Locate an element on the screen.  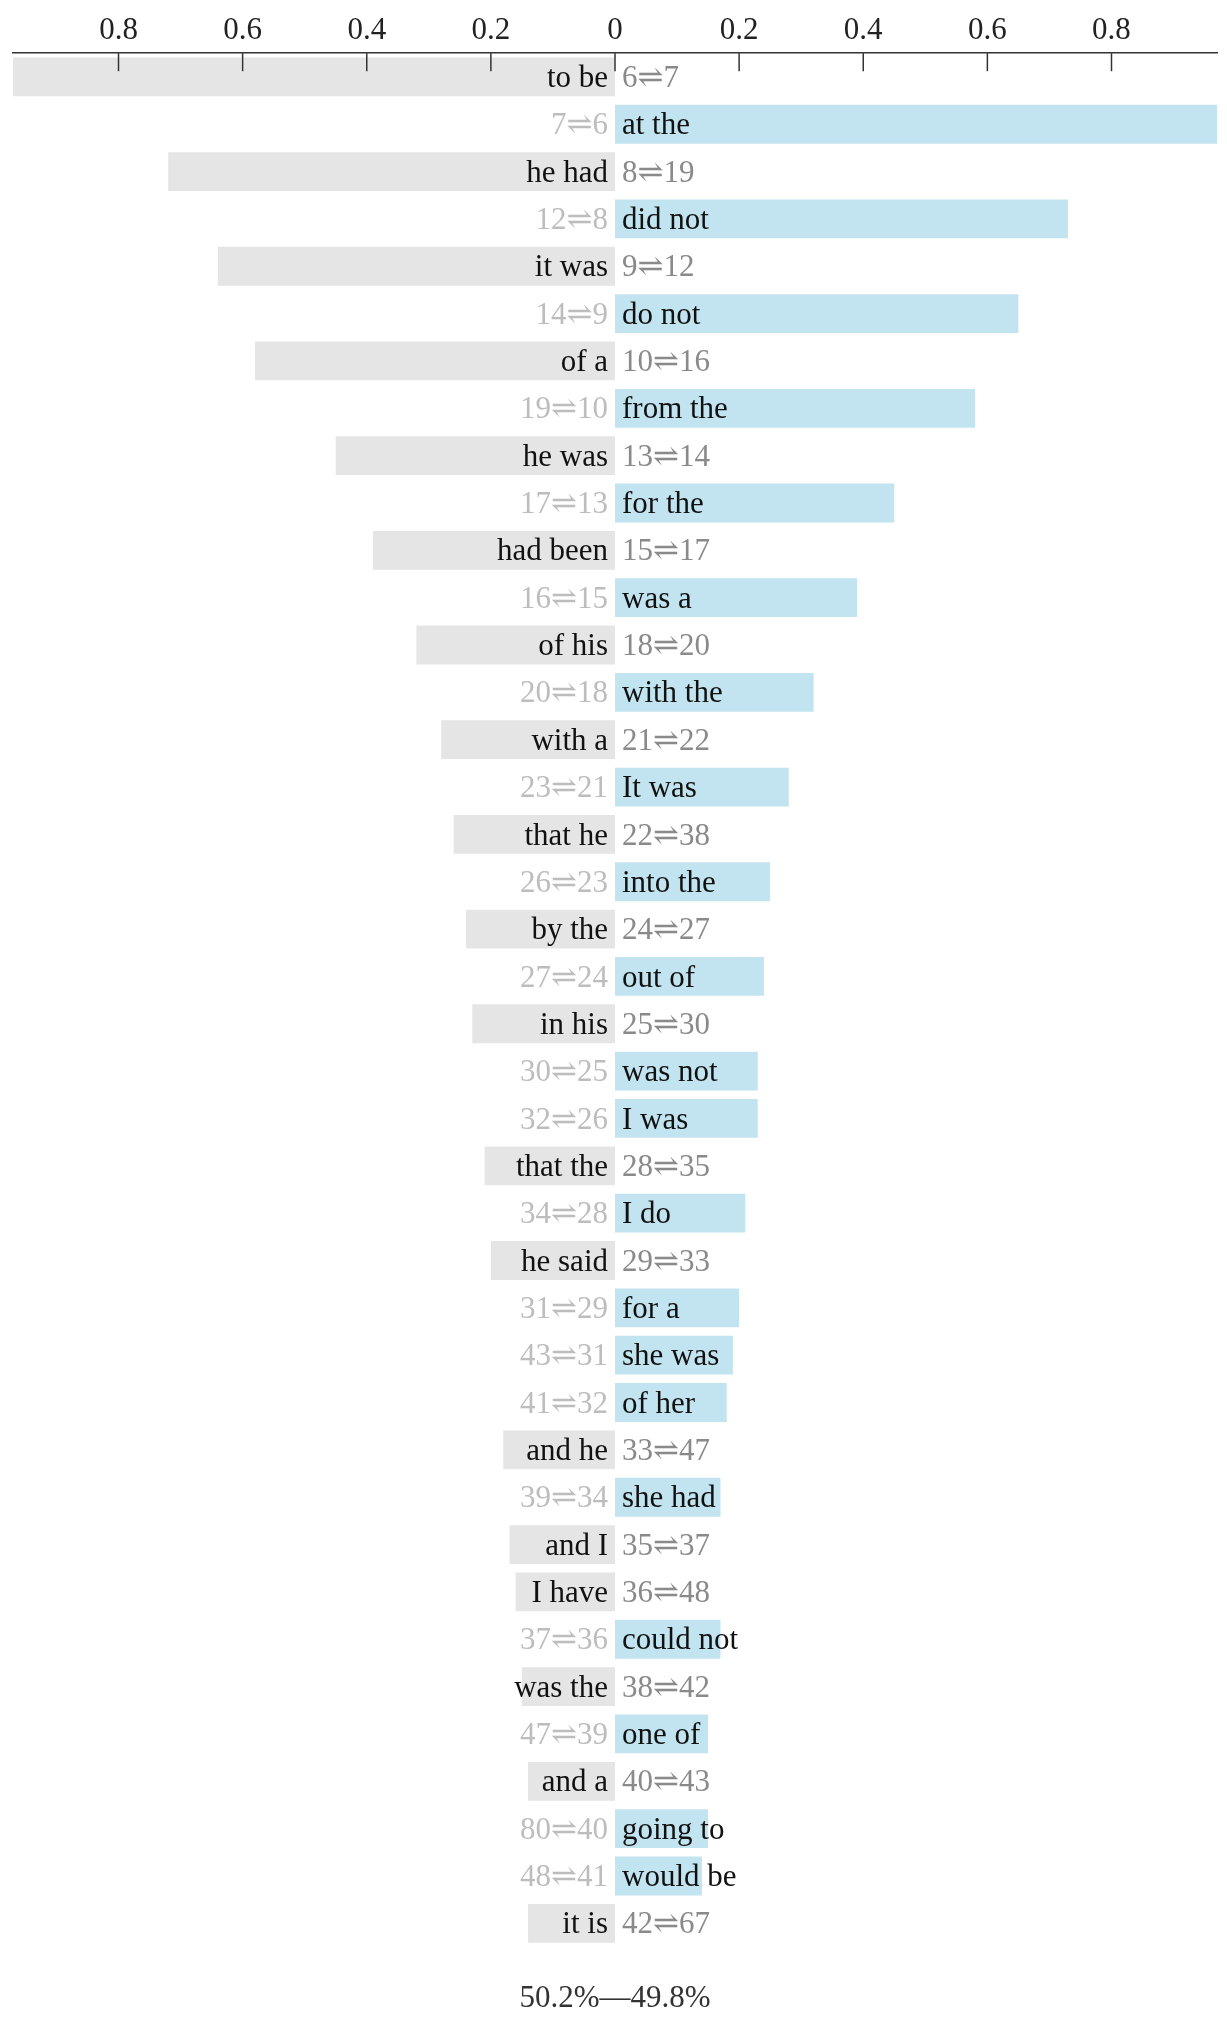
annotation: 33⇌47 is located at coordinates (666, 1450).